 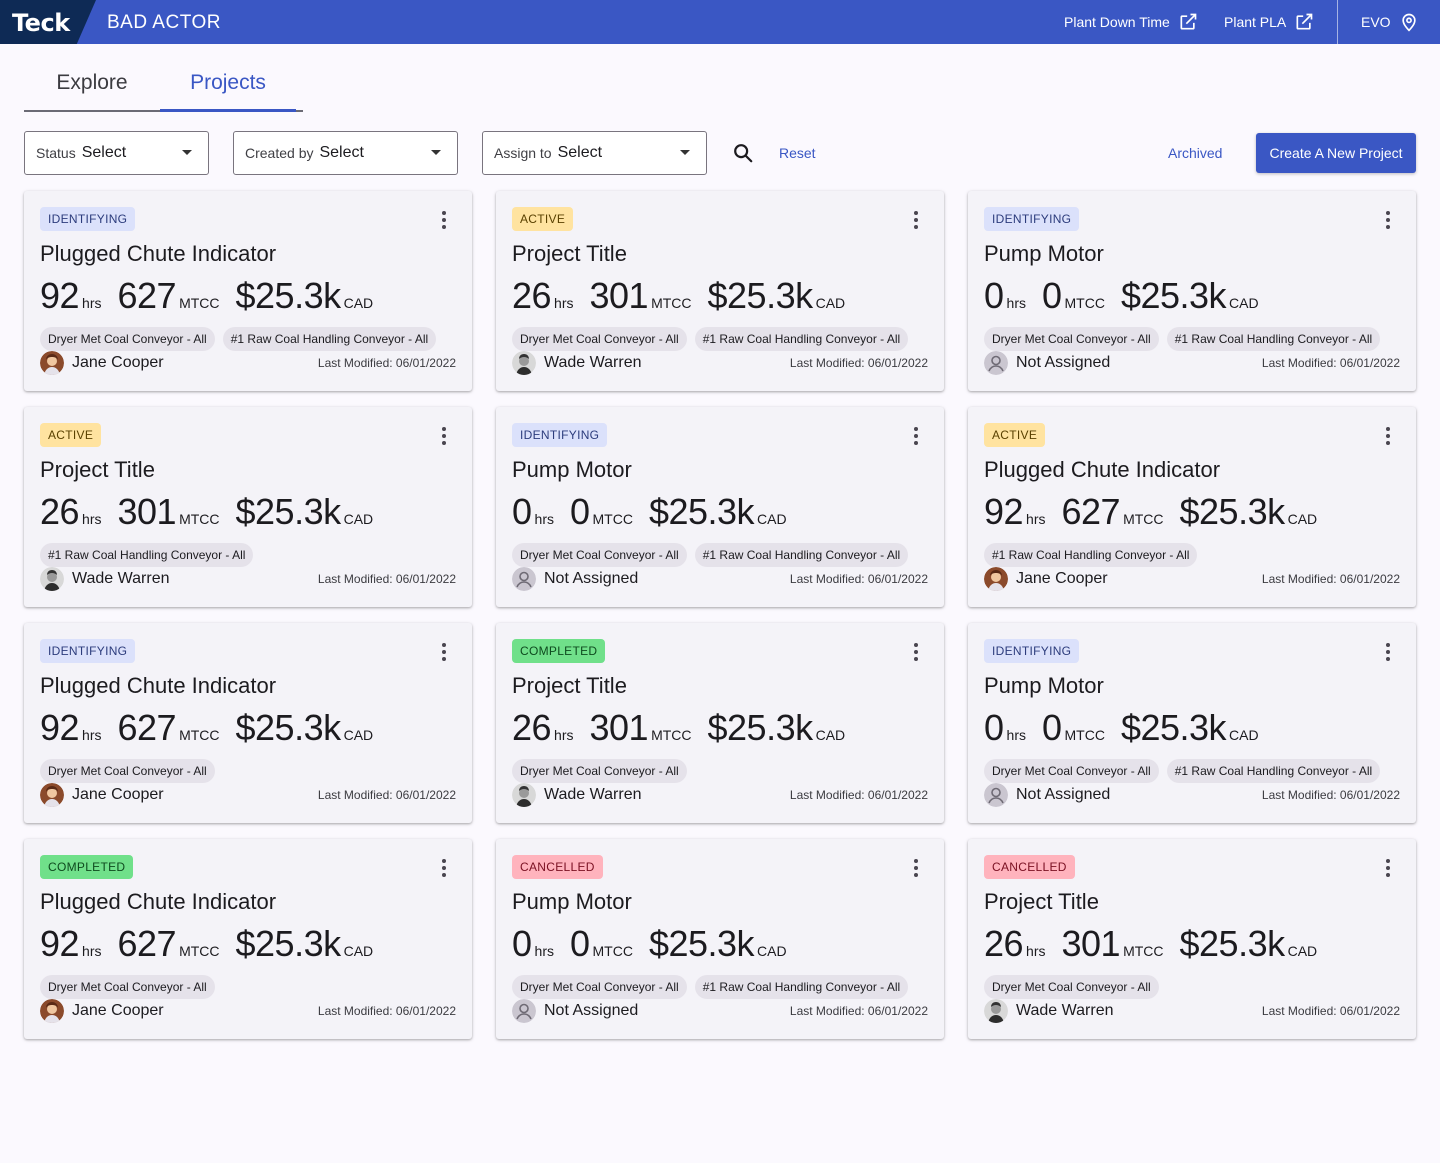 What do you see at coordinates (557, 867) in the screenshot?
I see `status-badge: CANCELLED` at bounding box center [557, 867].